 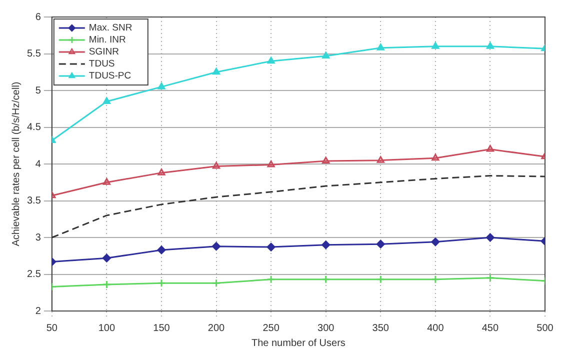 What do you see at coordinates (38, 17) in the screenshot?
I see `y-tick-label: 6` at bounding box center [38, 17].